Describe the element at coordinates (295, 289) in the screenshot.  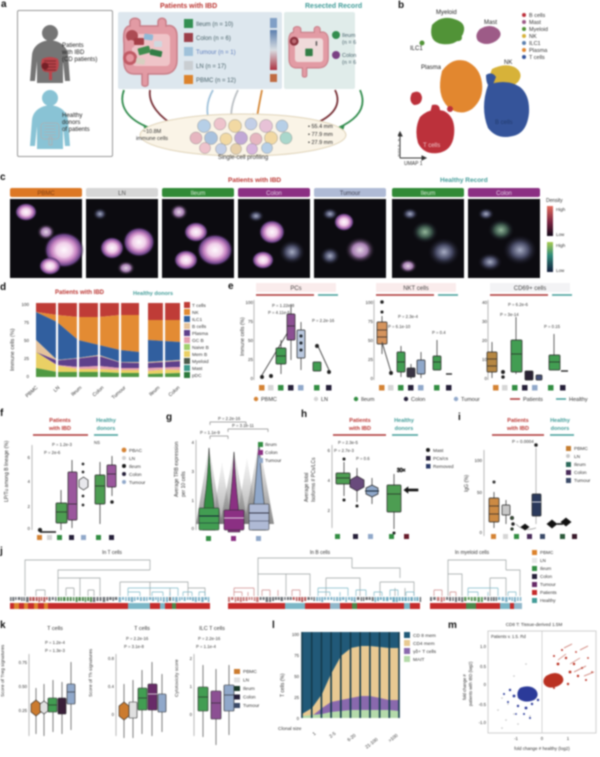
I see `svg-text: PCs` at that location.